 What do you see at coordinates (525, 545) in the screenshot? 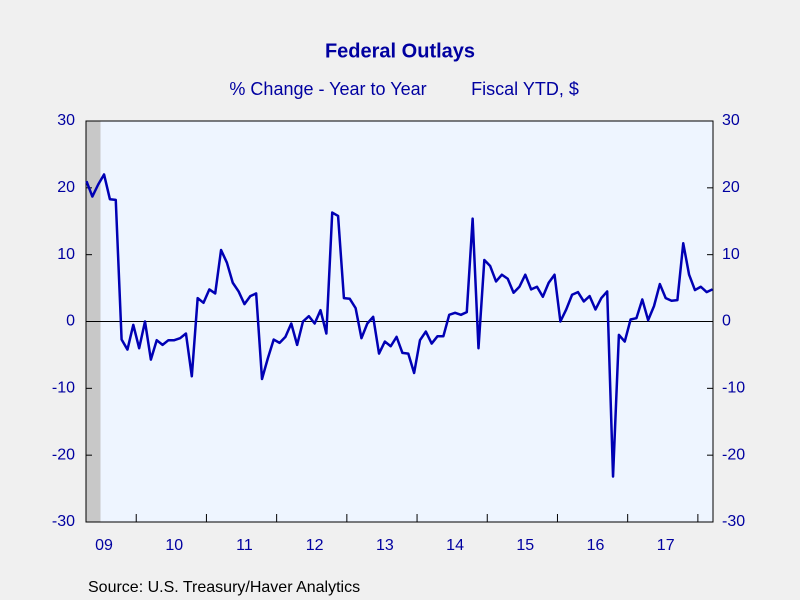
I see `x-tick-label: 15` at bounding box center [525, 545].